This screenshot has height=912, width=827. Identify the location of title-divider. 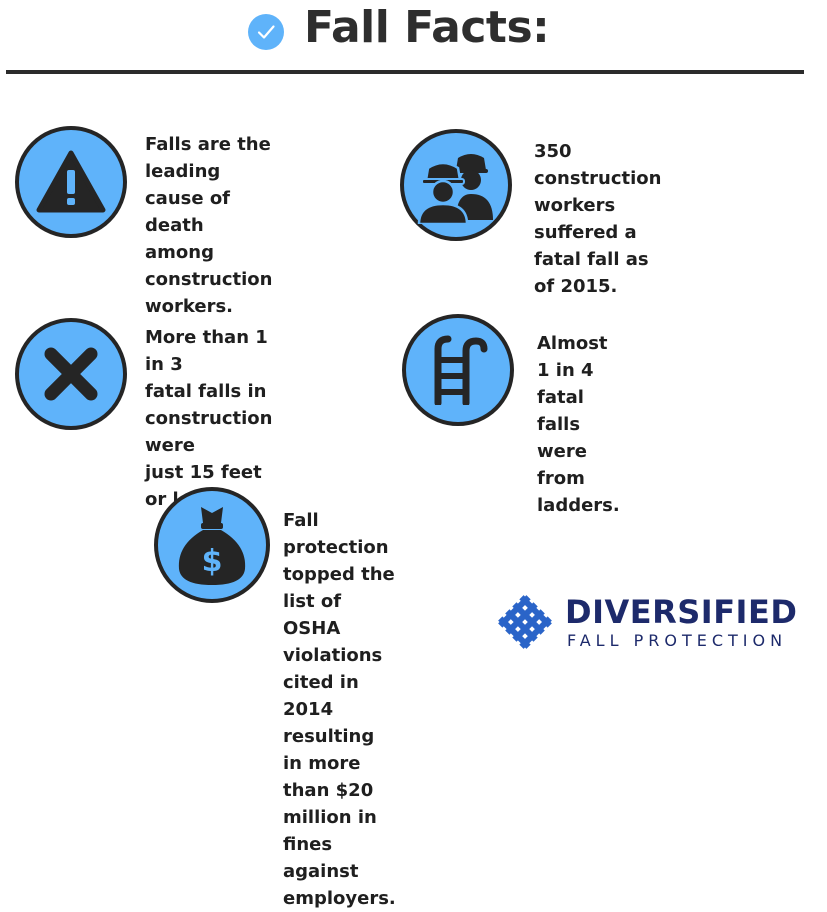
(405, 72).